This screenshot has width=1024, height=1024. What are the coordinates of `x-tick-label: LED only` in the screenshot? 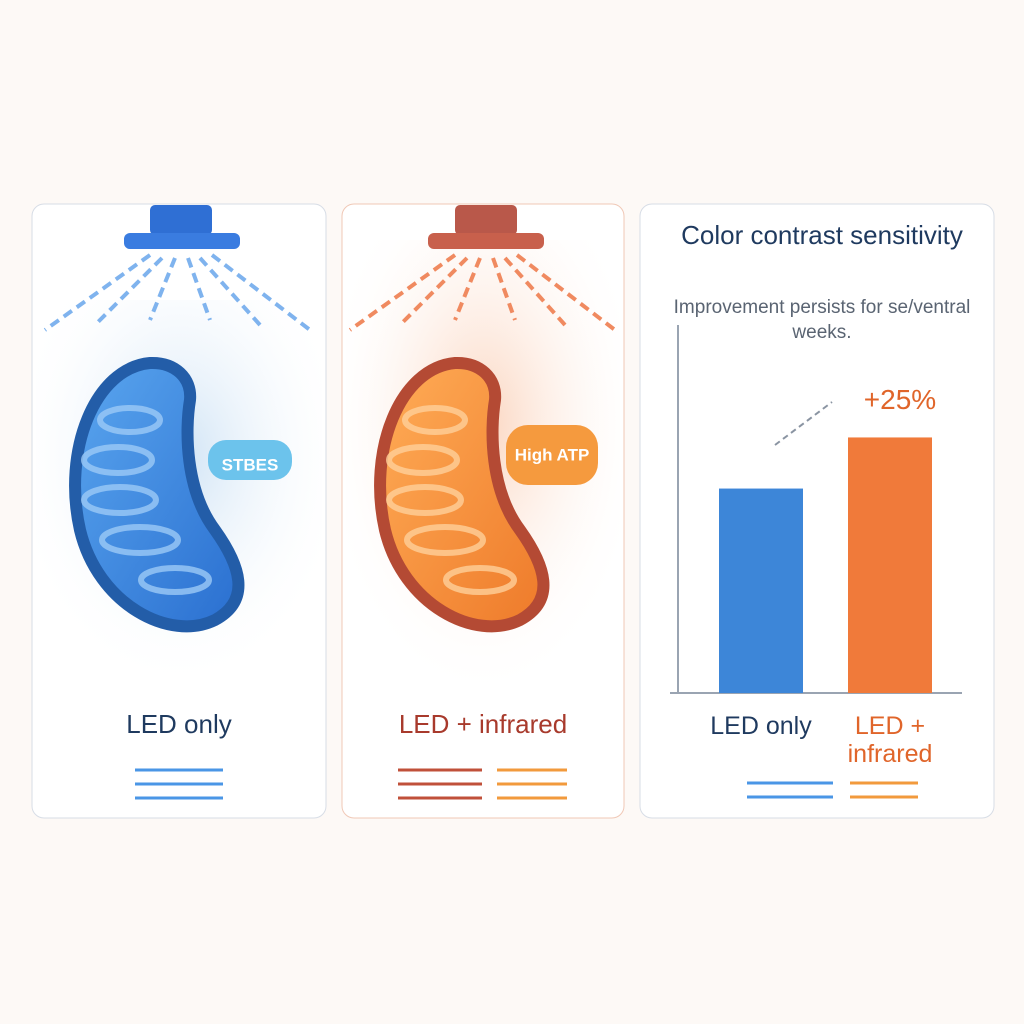 It's located at (761, 726).